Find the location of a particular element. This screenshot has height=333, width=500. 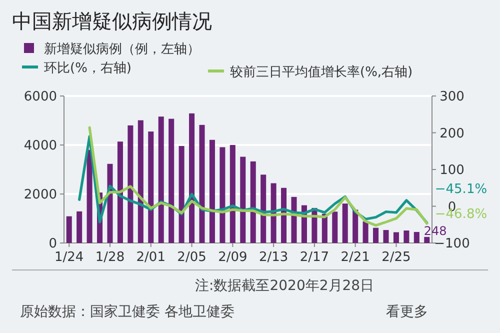

x-tick-label: 2/05 is located at coordinates (191, 257).